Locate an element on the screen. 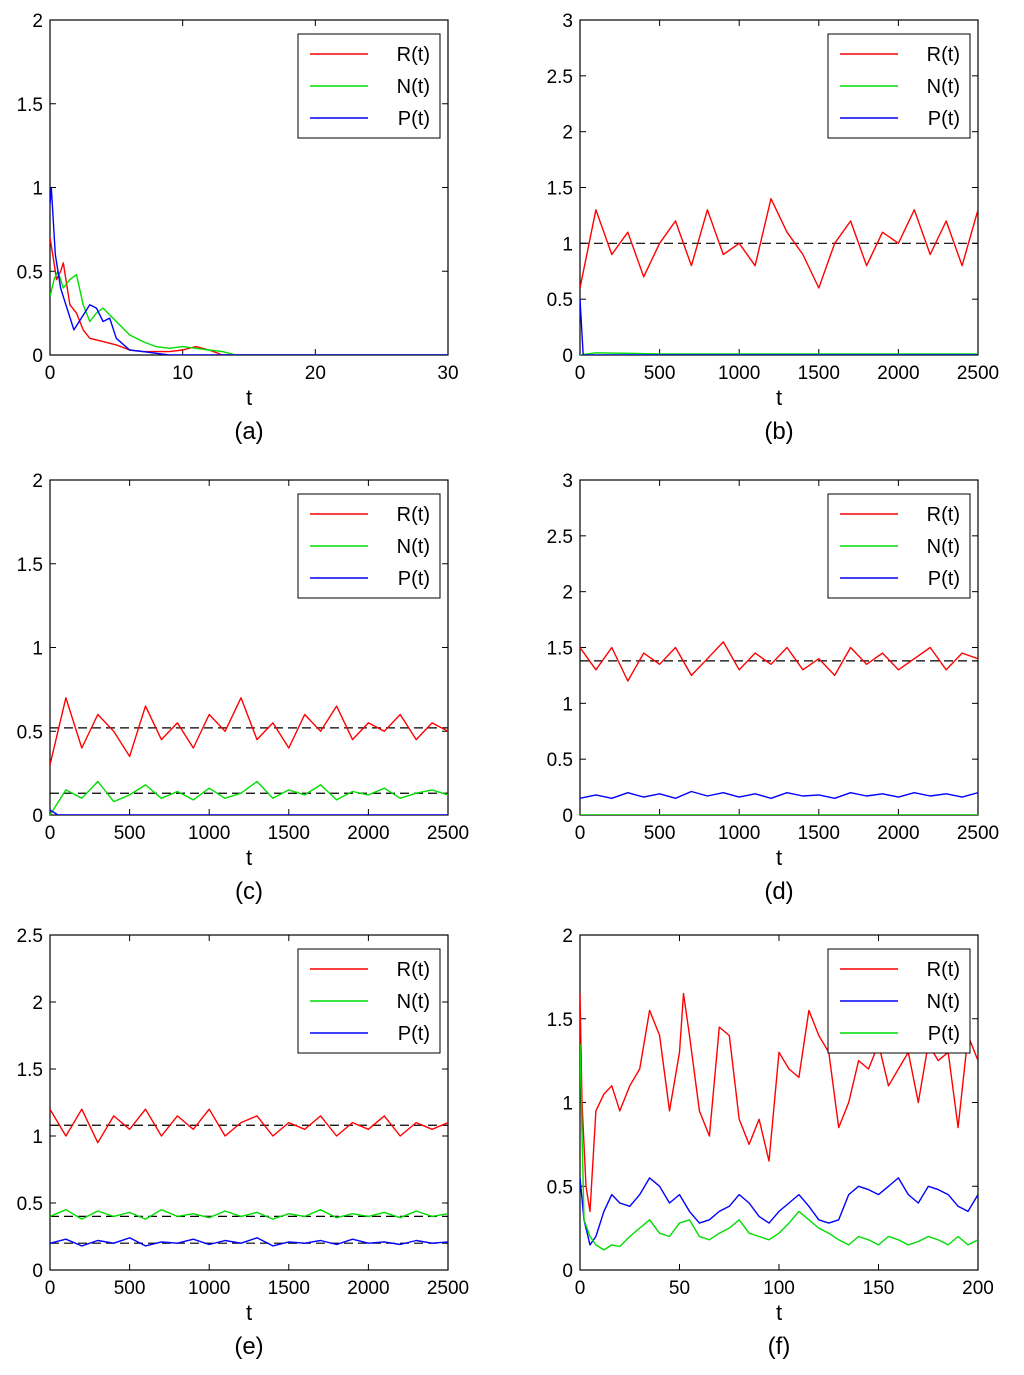 This screenshot has height=1375, width=1024. x-tick-label: 100 is located at coordinates (779, 1288).